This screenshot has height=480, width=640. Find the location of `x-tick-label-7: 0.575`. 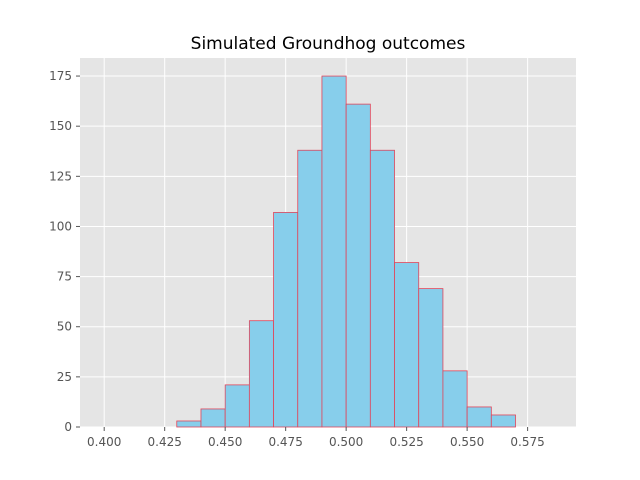

x-tick-label-7: 0.575 is located at coordinates (527, 442).